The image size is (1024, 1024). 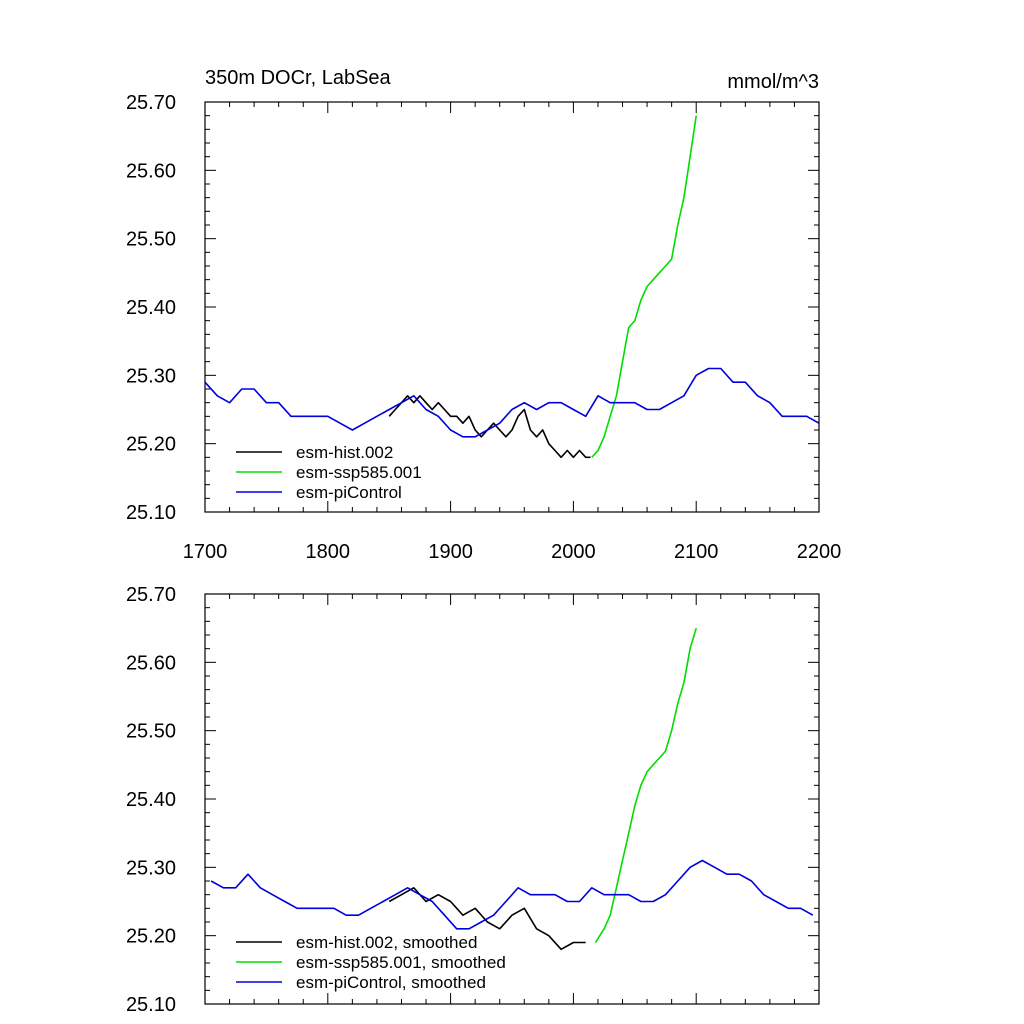 I want to click on legend-label-esm-hist-002-smoothed: esm-hist.002, smoothed, so click(x=386, y=942).